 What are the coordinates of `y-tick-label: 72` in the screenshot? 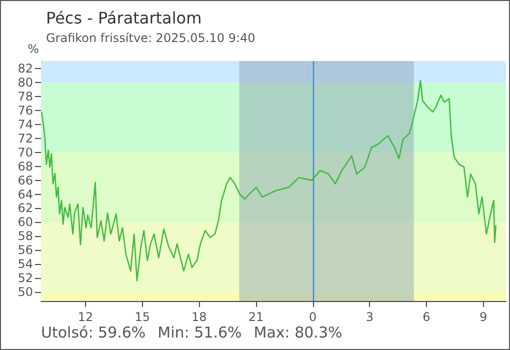 It's located at (25, 138).